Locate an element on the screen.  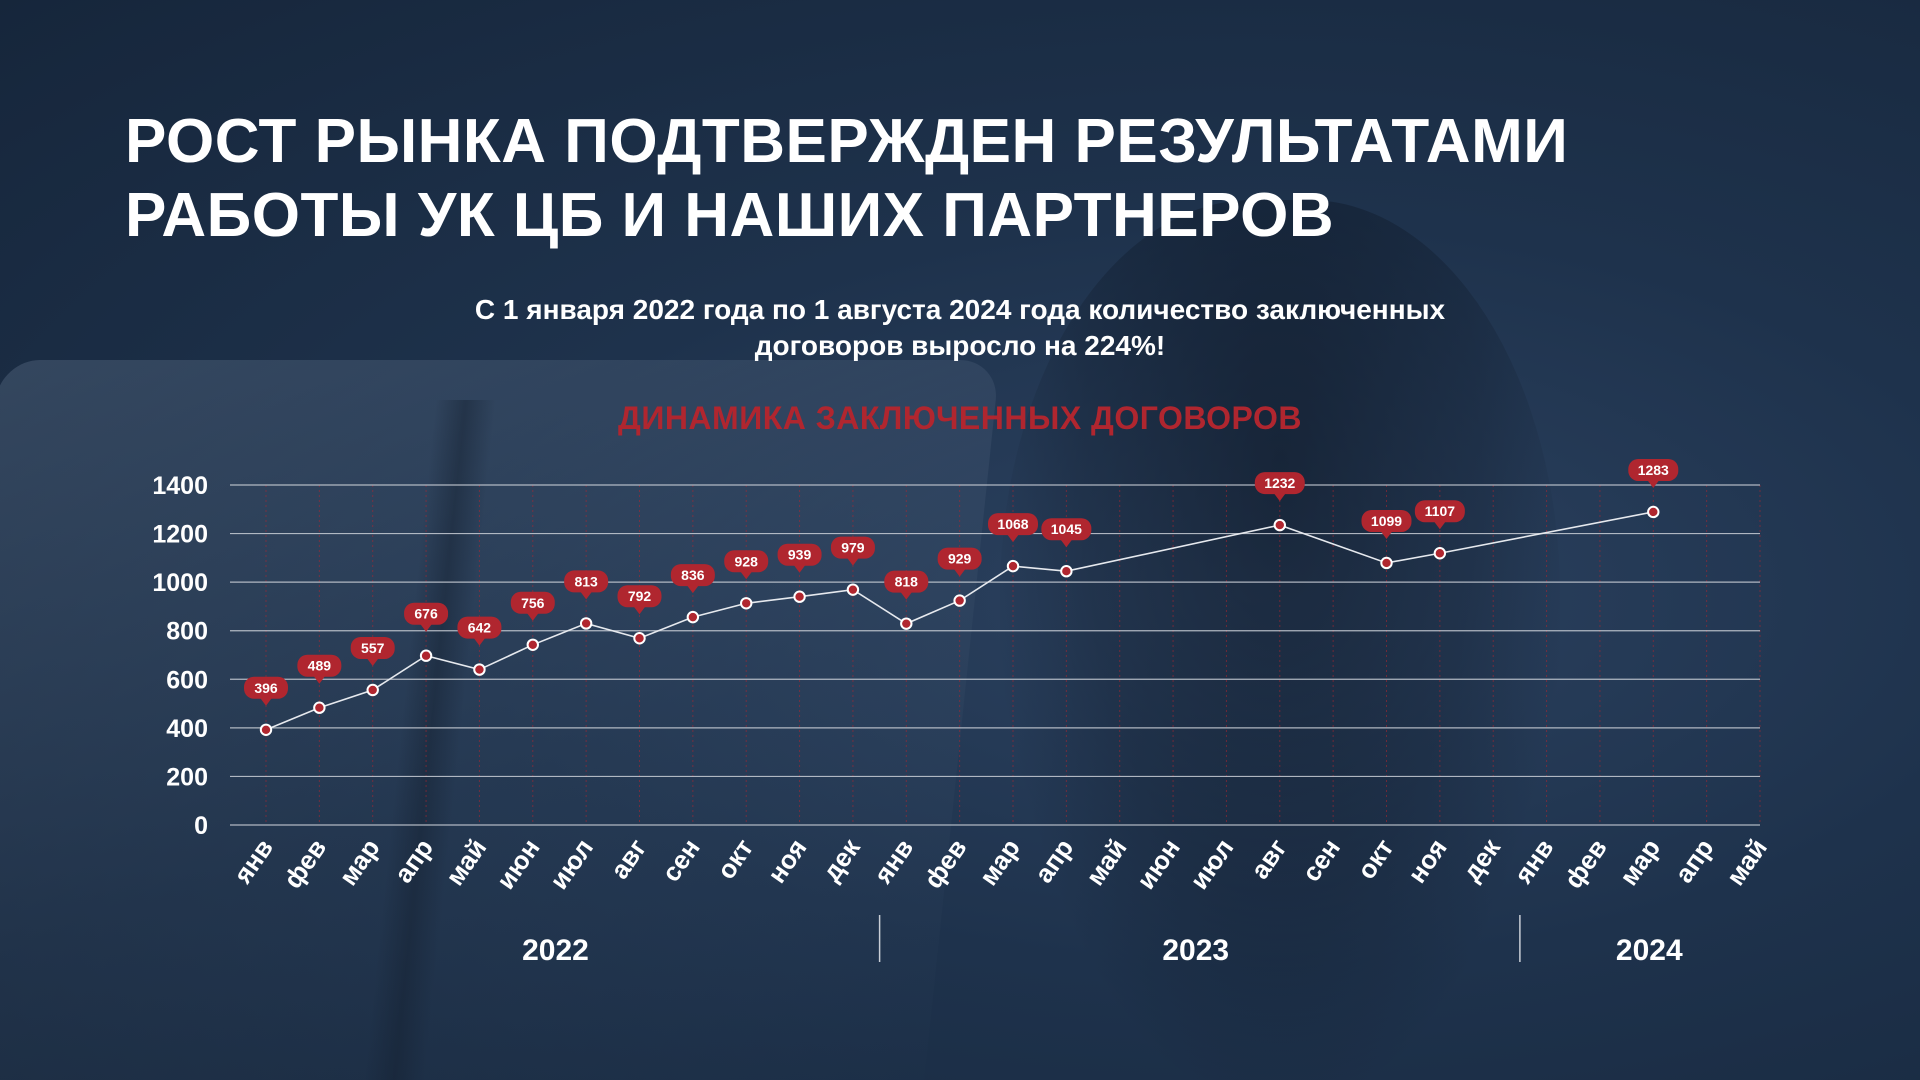
data-label: 813 is located at coordinates (586, 581).